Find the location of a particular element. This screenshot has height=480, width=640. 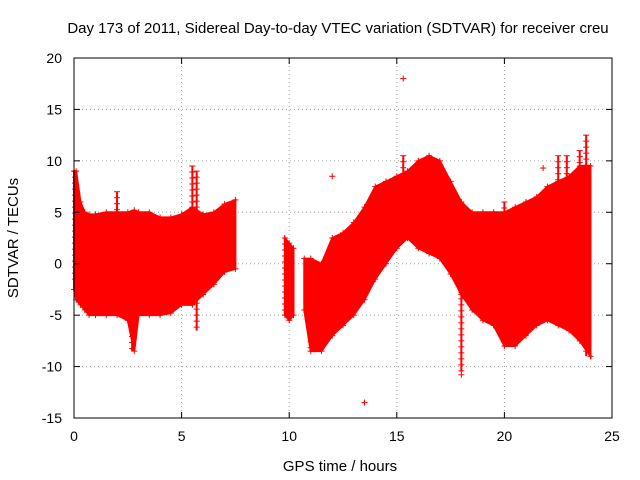

y-tick-label: 20 is located at coordinates (54, 58).